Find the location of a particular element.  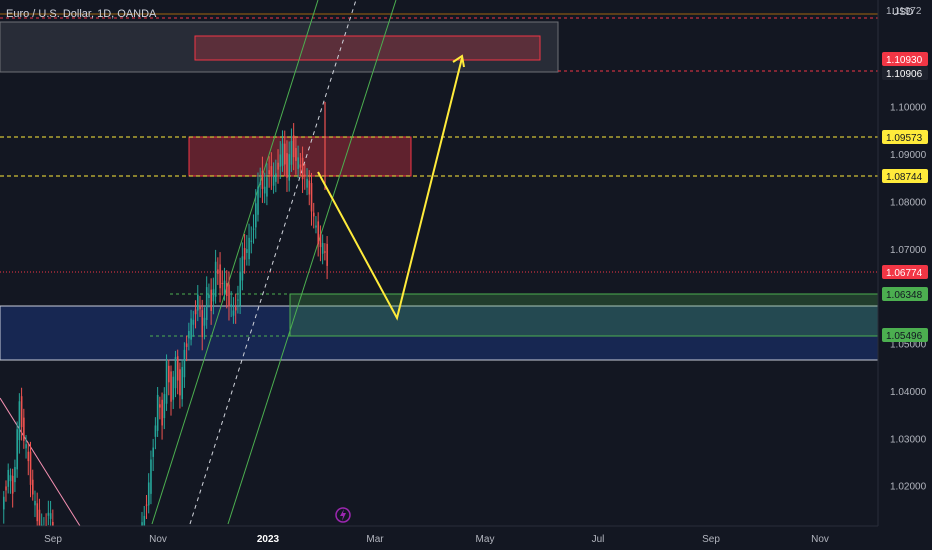

lightning-icon is located at coordinates (343, 515).